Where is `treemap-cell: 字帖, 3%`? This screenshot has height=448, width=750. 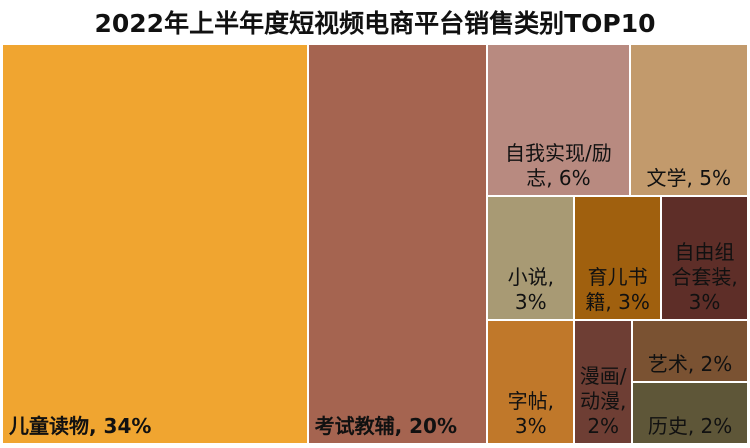 treemap-cell: 字帖, 3% is located at coordinates (531, 381).